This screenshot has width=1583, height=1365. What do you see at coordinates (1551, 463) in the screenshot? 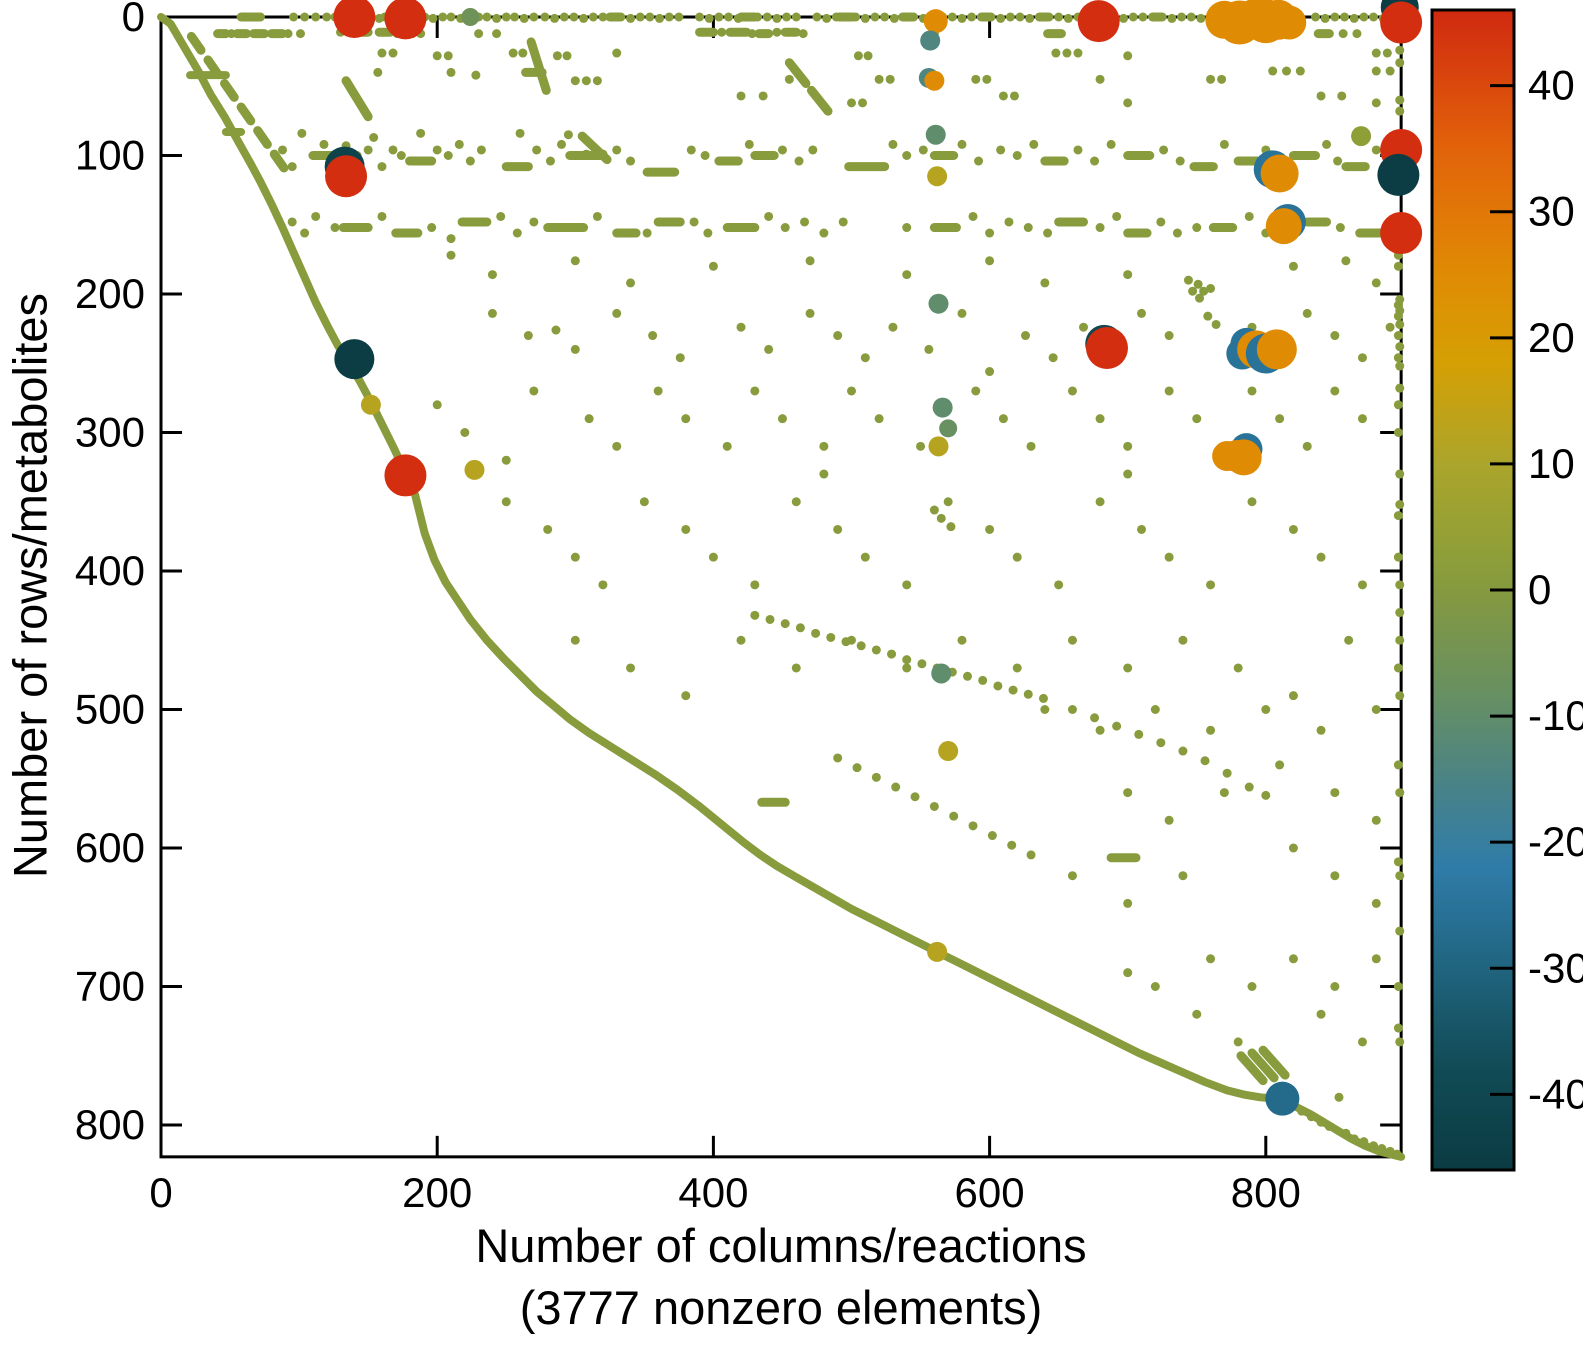
I see `colorbar-tick-label: 10` at bounding box center [1551, 463].